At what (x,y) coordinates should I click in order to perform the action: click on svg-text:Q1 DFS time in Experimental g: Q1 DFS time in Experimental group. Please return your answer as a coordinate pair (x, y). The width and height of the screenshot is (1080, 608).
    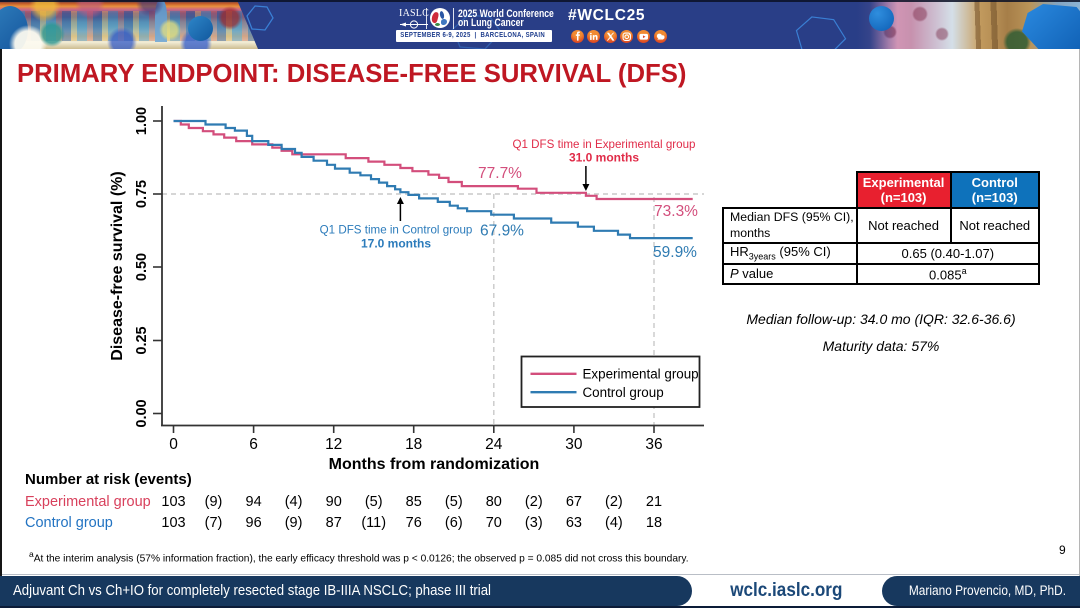
    Looking at the image, I should click on (604, 144).